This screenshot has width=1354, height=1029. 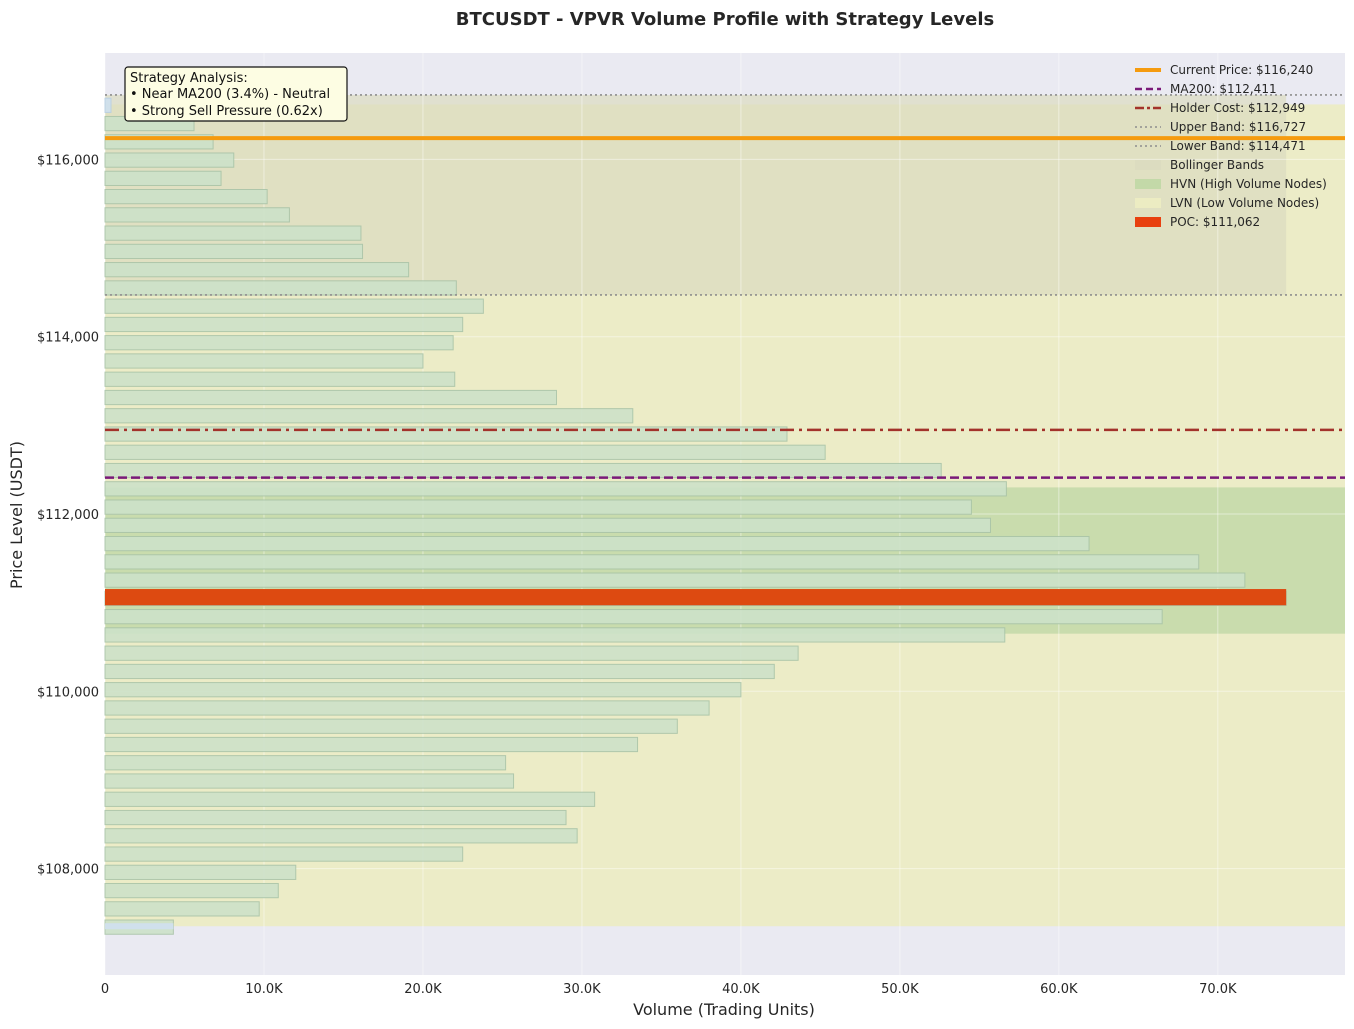 What do you see at coordinates (1215, 222) in the screenshot?
I see `legend-label: POC: $111,062` at bounding box center [1215, 222].